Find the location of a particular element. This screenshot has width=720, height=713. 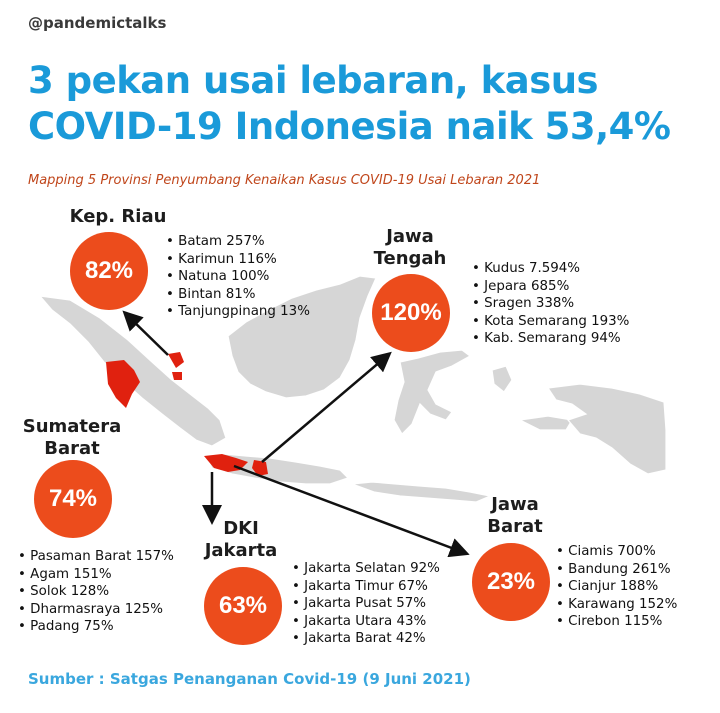

list-item: Solok 128% is located at coordinates (96, 592).